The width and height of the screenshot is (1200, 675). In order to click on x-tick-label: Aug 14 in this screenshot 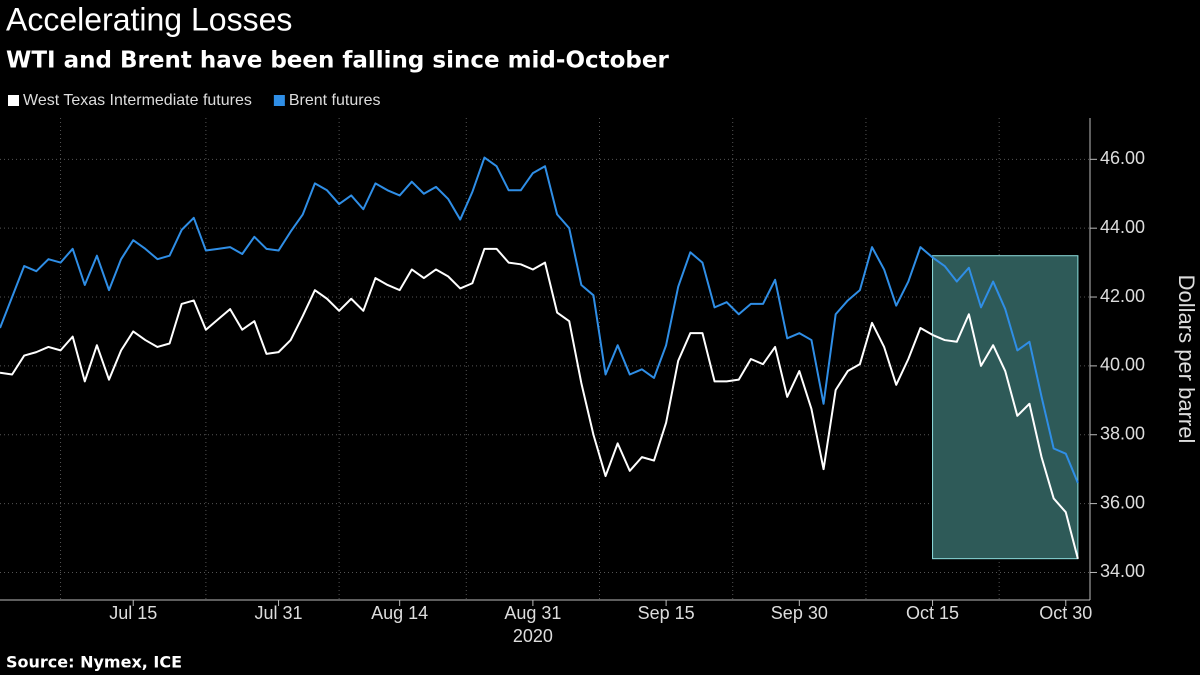, I will do `click(399, 613)`.